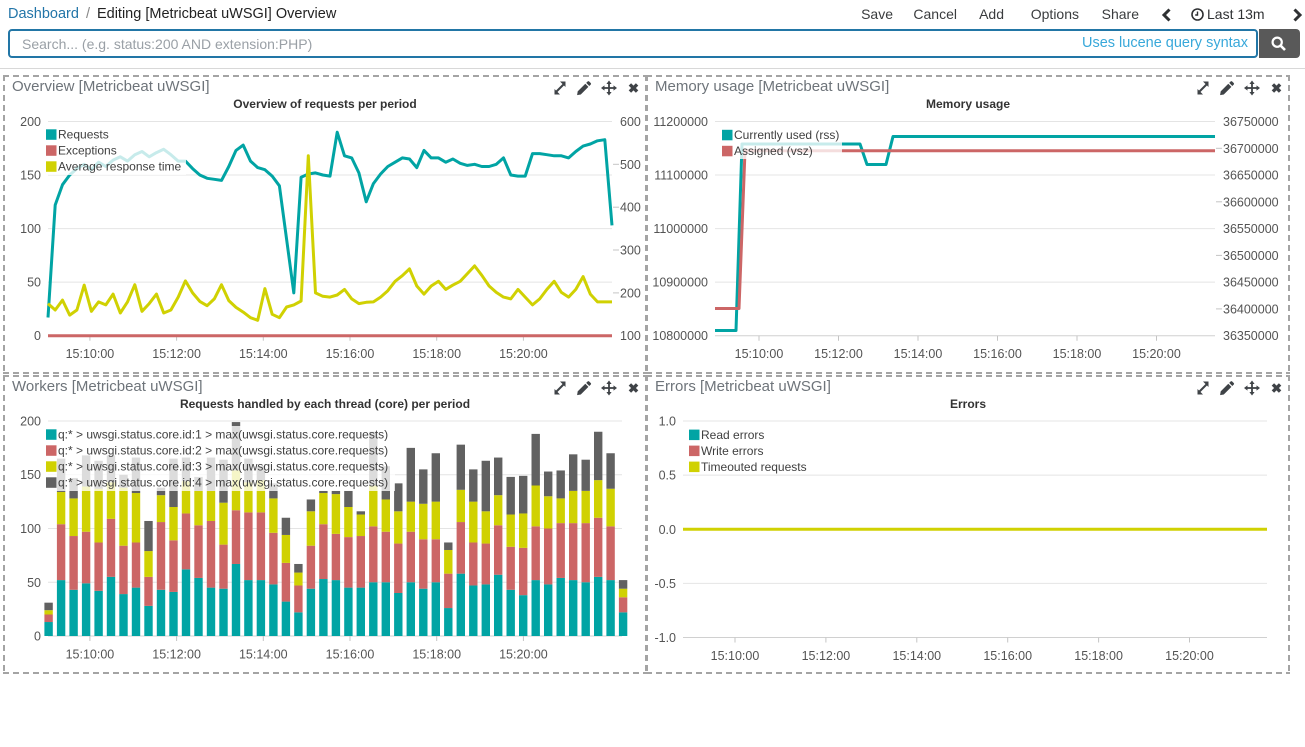 The height and width of the screenshot is (747, 1305). What do you see at coordinates (1251, 202) in the screenshot?
I see `svg-text: 36600000` at bounding box center [1251, 202].